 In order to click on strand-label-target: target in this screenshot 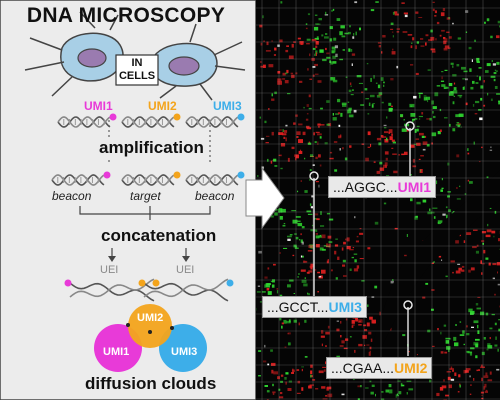, I will do `click(145, 196)`.